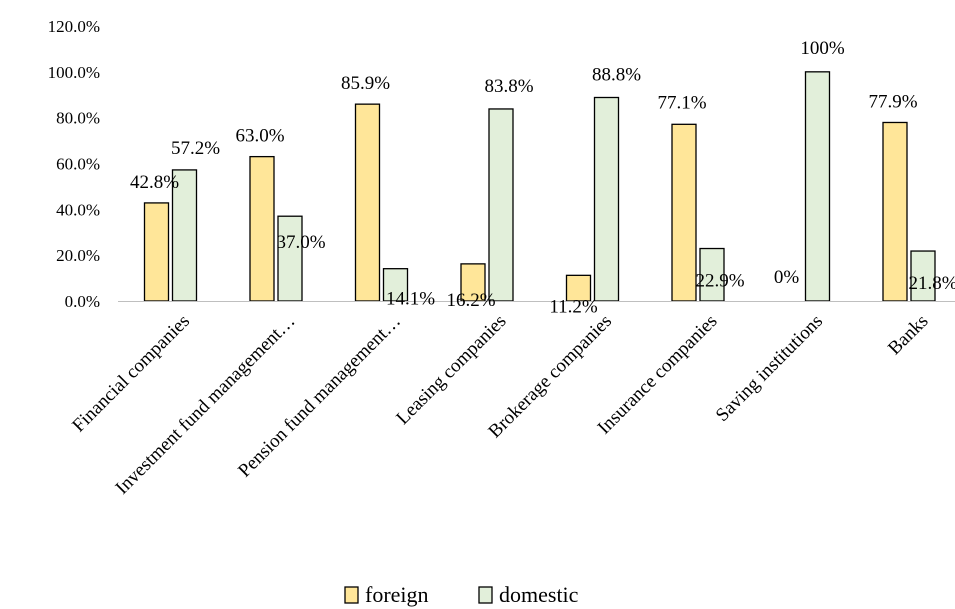 This screenshot has height=609, width=955. Describe the element at coordinates (365, 83) in the screenshot. I see `data-label-foreign: 85.9%` at that location.